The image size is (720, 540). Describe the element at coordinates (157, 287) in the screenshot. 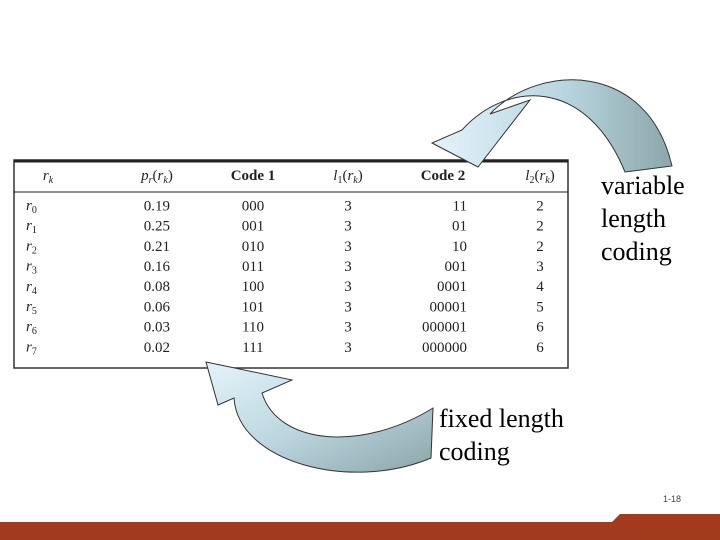

I see `table-cell: 0.08` at that location.